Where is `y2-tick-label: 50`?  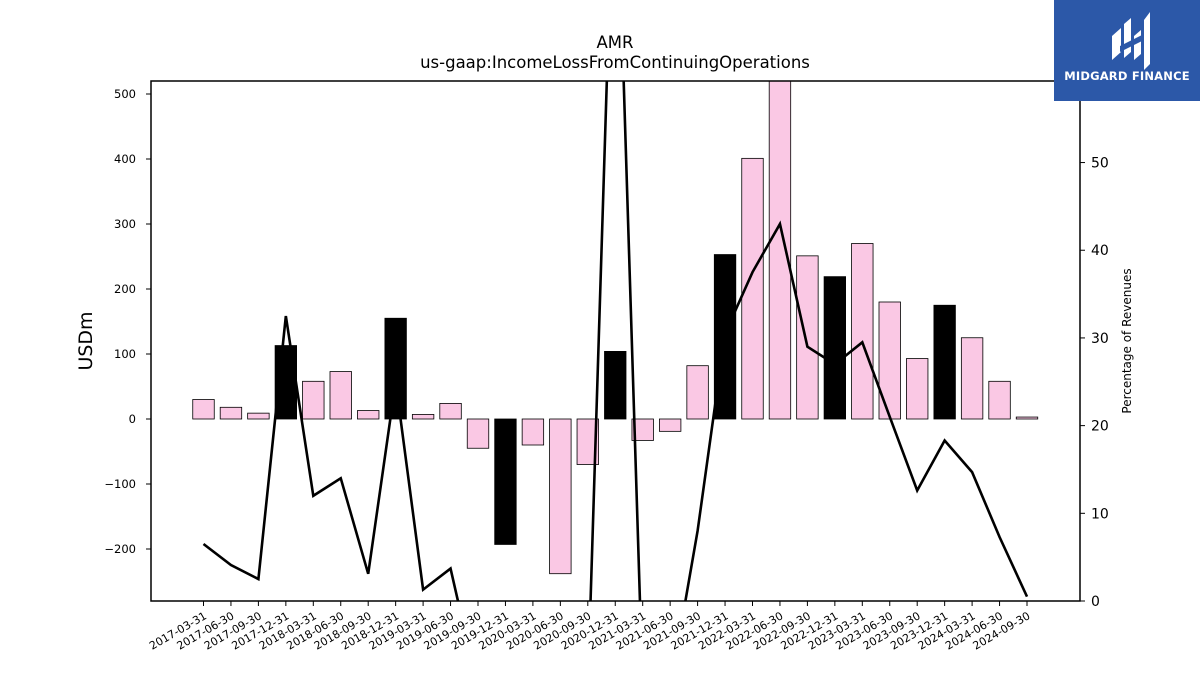 y2-tick-label: 50 is located at coordinates (1100, 164).